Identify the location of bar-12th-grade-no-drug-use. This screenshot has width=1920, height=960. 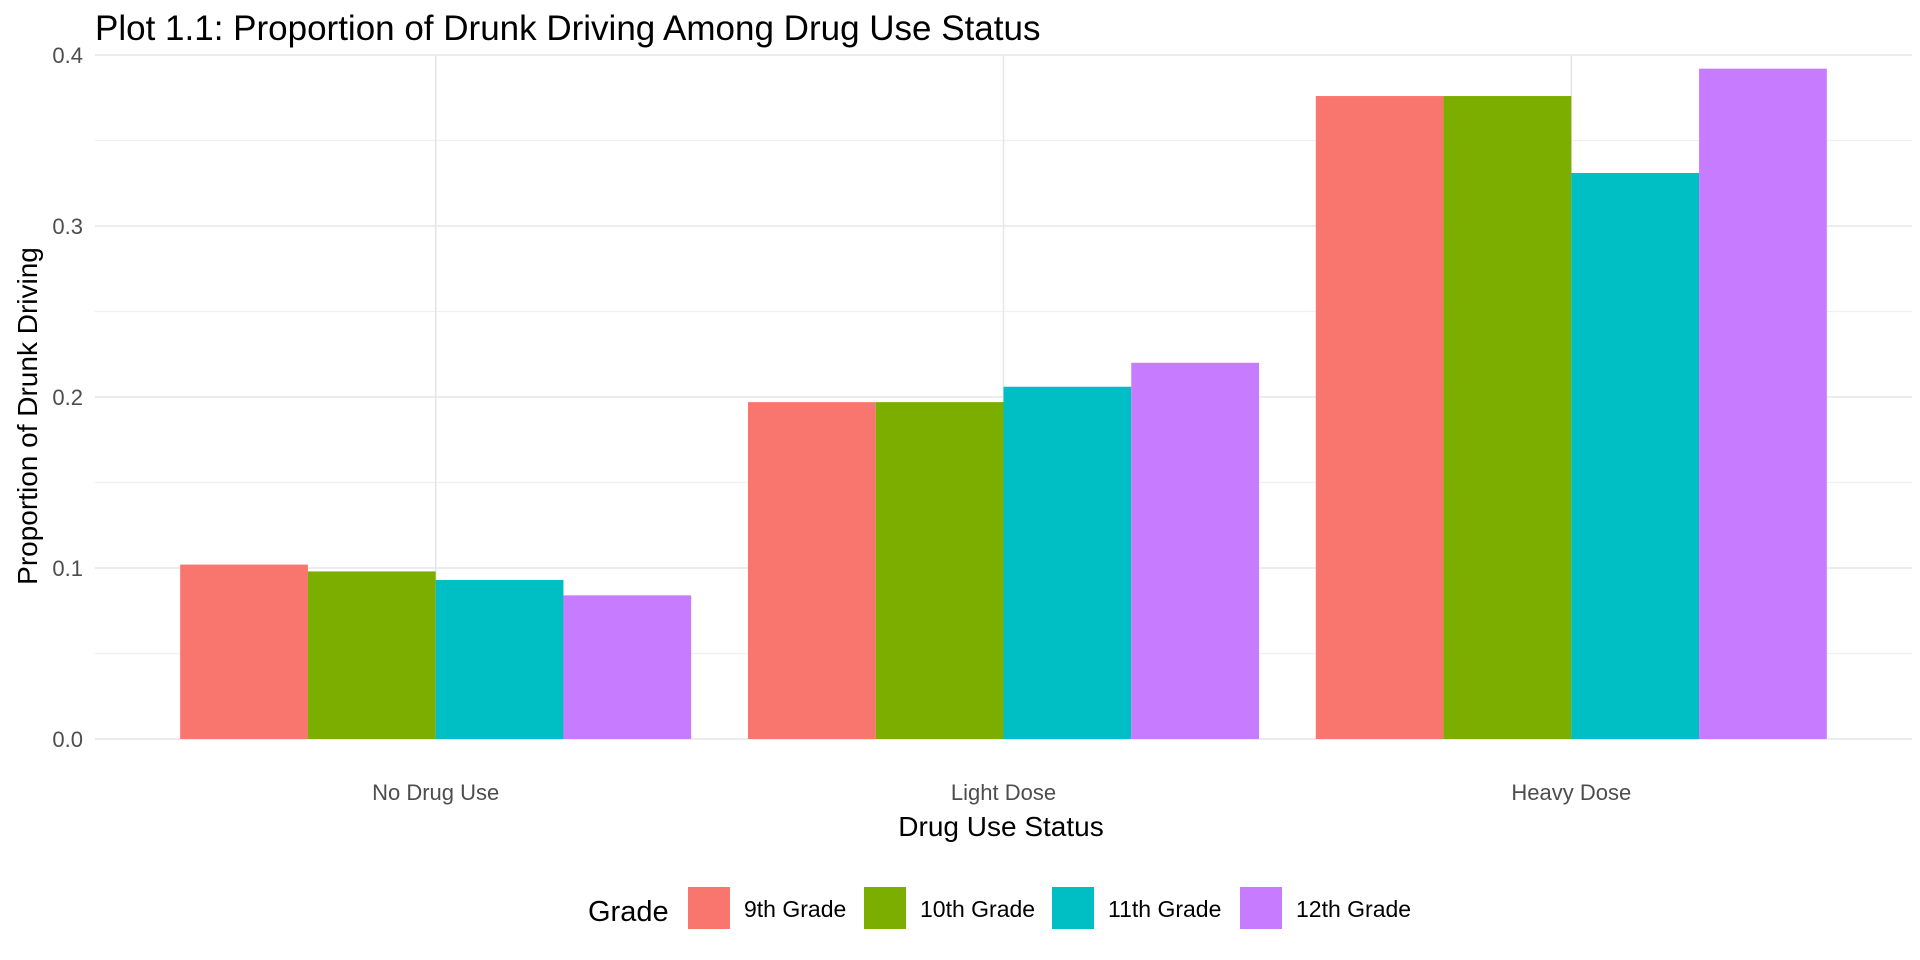
(627, 667).